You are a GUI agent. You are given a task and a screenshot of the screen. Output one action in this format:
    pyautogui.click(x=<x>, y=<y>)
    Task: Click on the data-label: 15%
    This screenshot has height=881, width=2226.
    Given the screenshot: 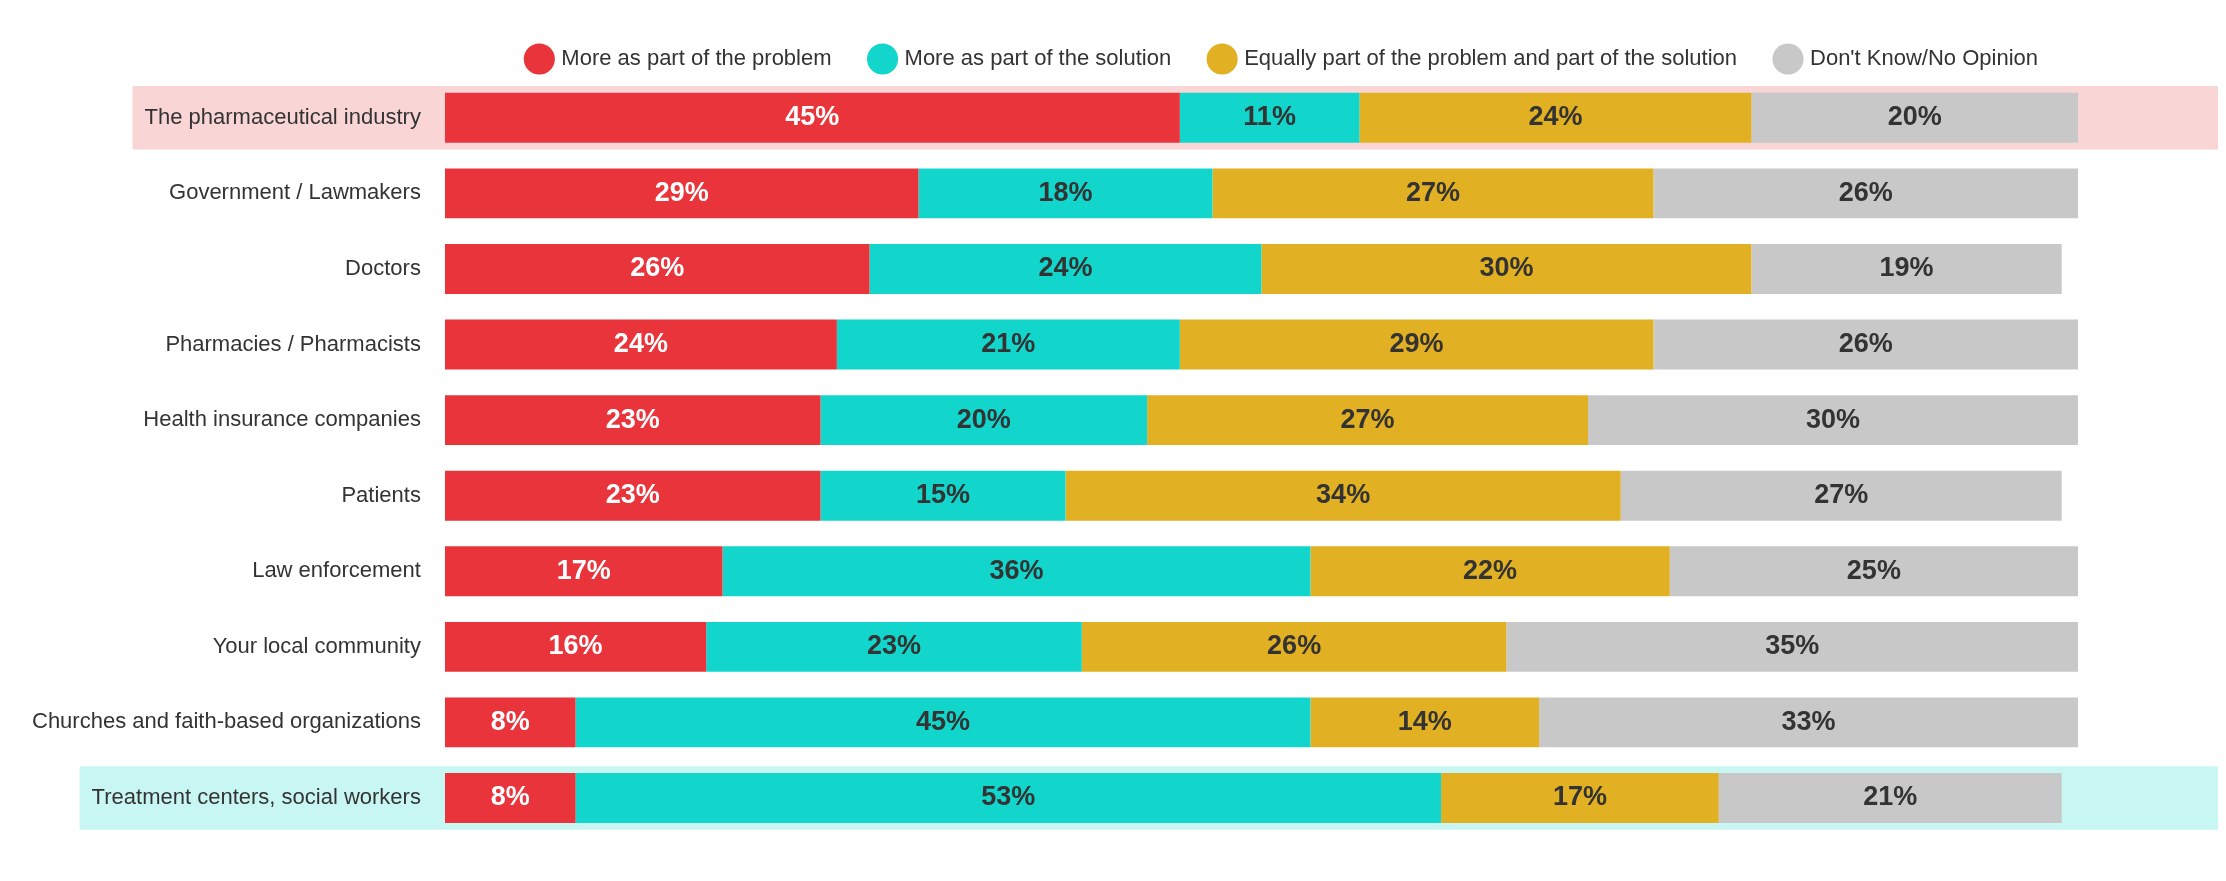 What is the action you would take?
    pyautogui.click(x=943, y=494)
    